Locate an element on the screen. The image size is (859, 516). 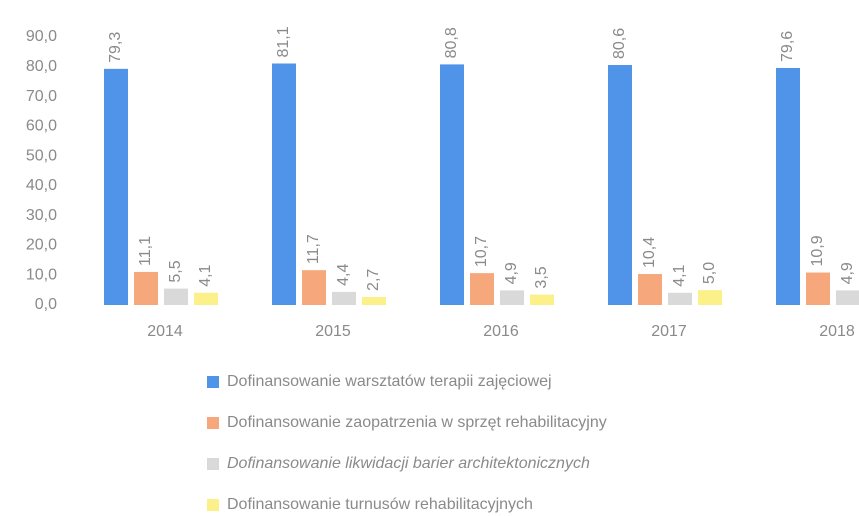
y-tick-label: 10,0 is located at coordinates (41, 274).